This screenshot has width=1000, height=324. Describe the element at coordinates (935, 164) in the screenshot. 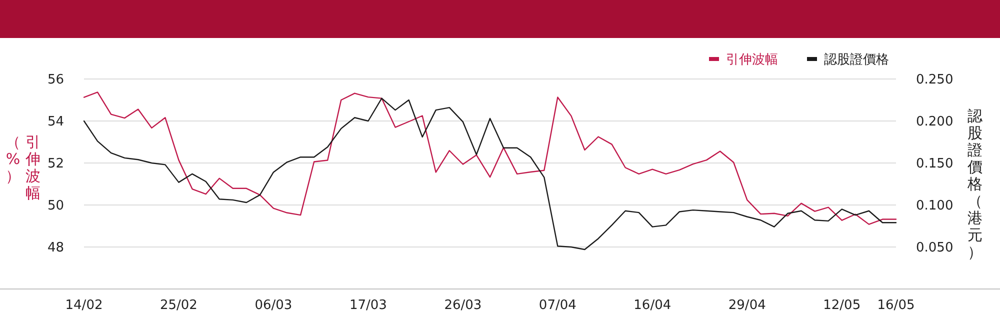

I see `y2-tick-label: 0.150` at that location.